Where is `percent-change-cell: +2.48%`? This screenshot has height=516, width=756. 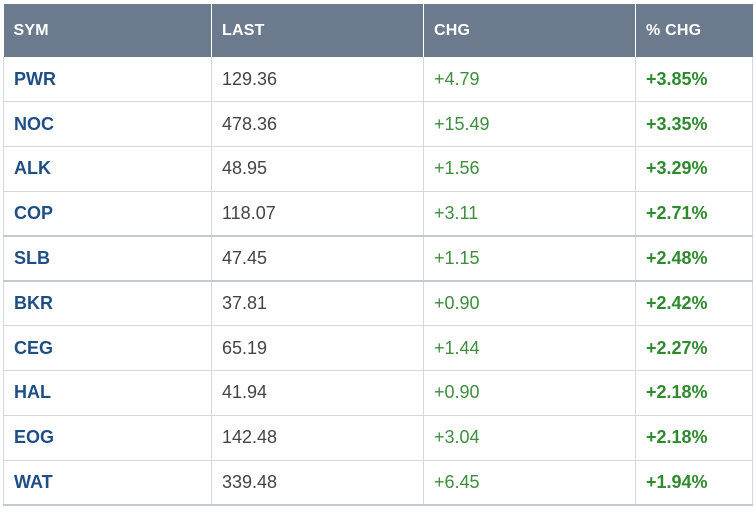
percent-change-cell: +2.48% is located at coordinates (694, 259).